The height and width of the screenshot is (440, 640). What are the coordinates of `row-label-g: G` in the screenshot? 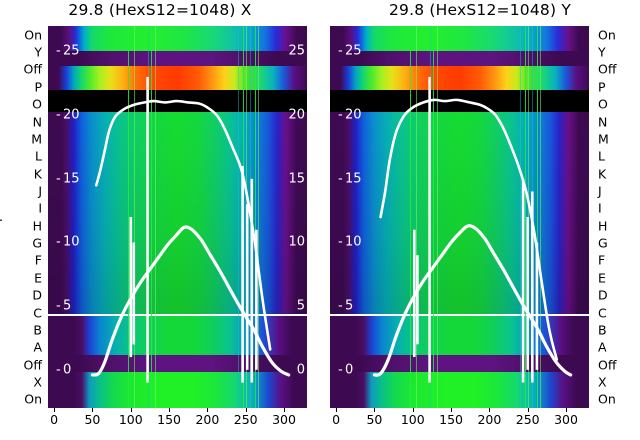 It's located at (37, 243).